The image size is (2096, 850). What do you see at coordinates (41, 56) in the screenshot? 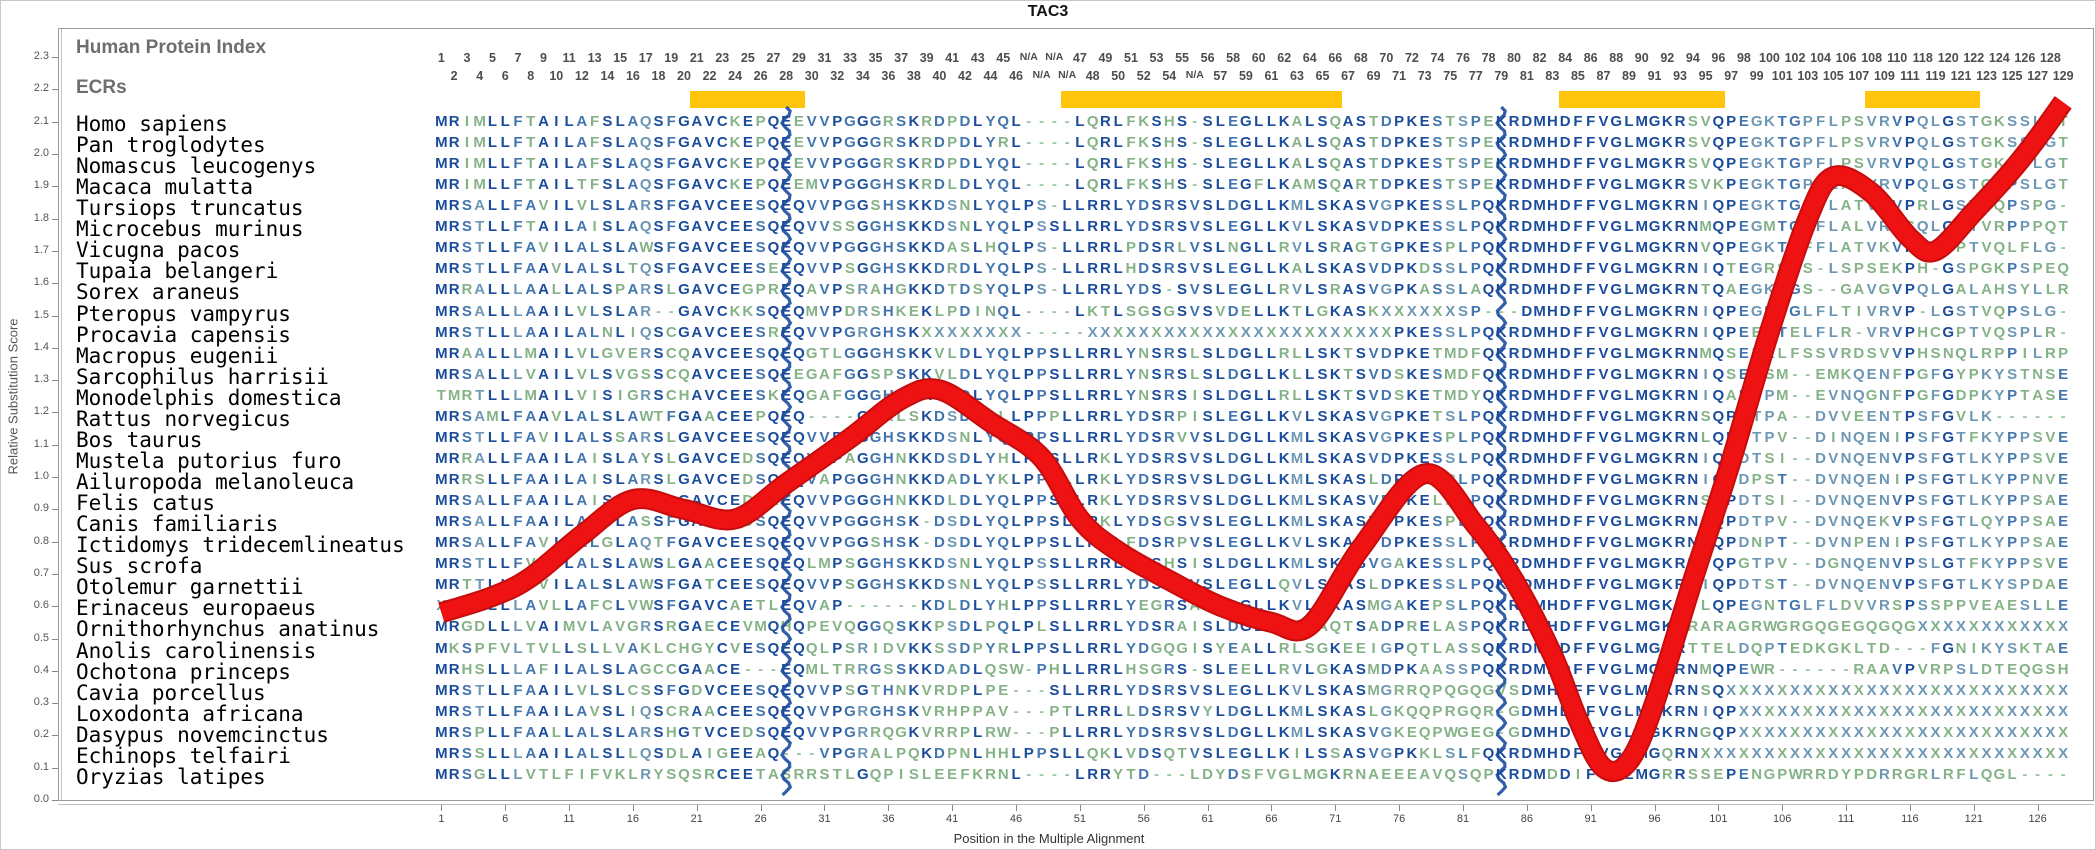
I see `y-tick-label: 2.3` at bounding box center [41, 56].